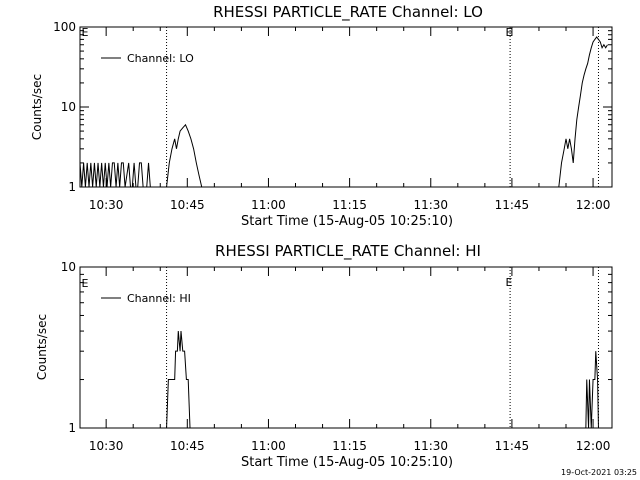 Image resolution: width=640 pixels, height=480 pixels. What do you see at coordinates (85, 32) in the screenshot?
I see `panel-lo-marker-label-left: E` at bounding box center [85, 32].